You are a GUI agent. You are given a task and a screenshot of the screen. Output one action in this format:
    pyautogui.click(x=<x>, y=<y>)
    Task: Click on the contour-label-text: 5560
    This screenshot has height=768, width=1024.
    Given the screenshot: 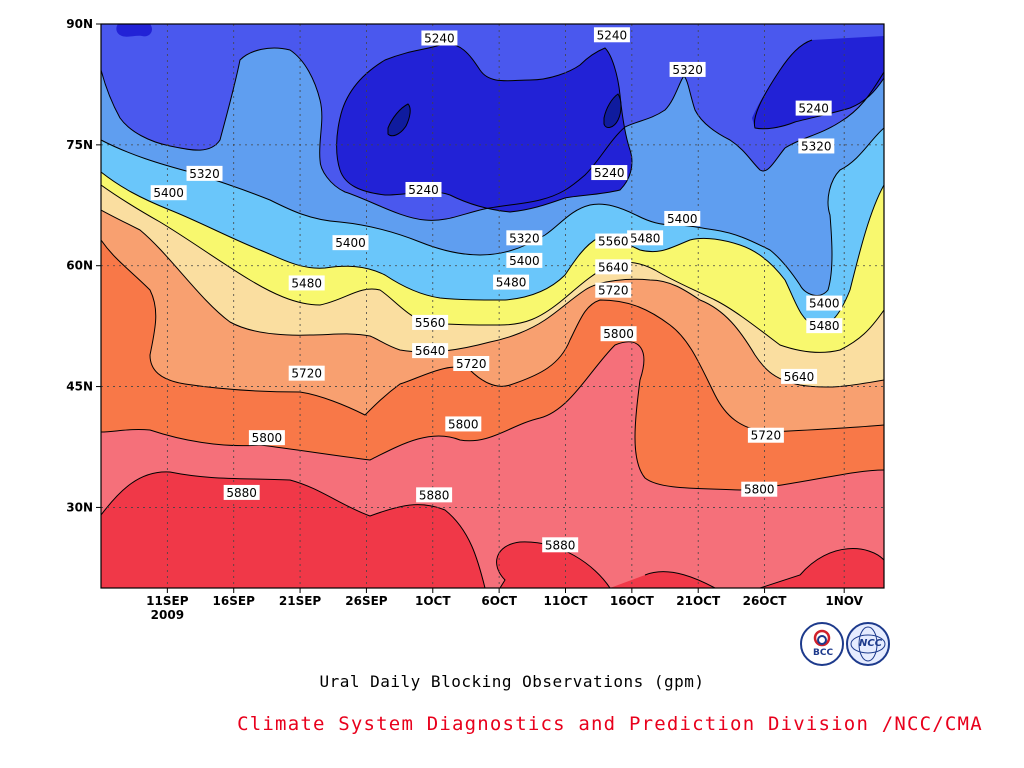 What is the action you would take?
    pyautogui.click(x=613, y=242)
    